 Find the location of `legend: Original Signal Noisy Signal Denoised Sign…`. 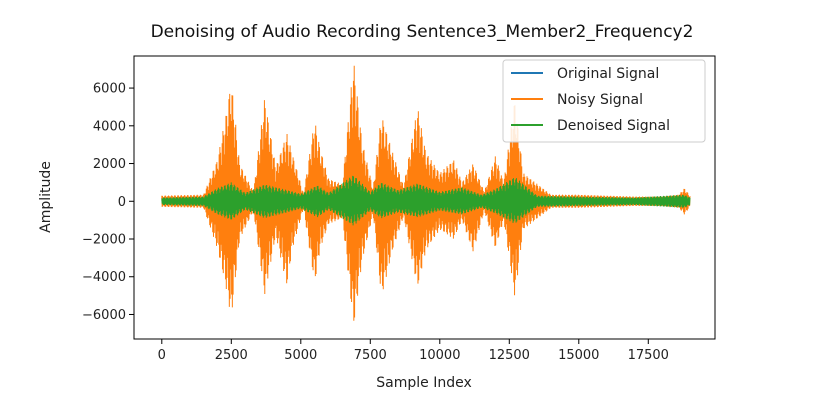

legend: Original Signal Noisy Signal Denoised Sign… is located at coordinates (604, 101).